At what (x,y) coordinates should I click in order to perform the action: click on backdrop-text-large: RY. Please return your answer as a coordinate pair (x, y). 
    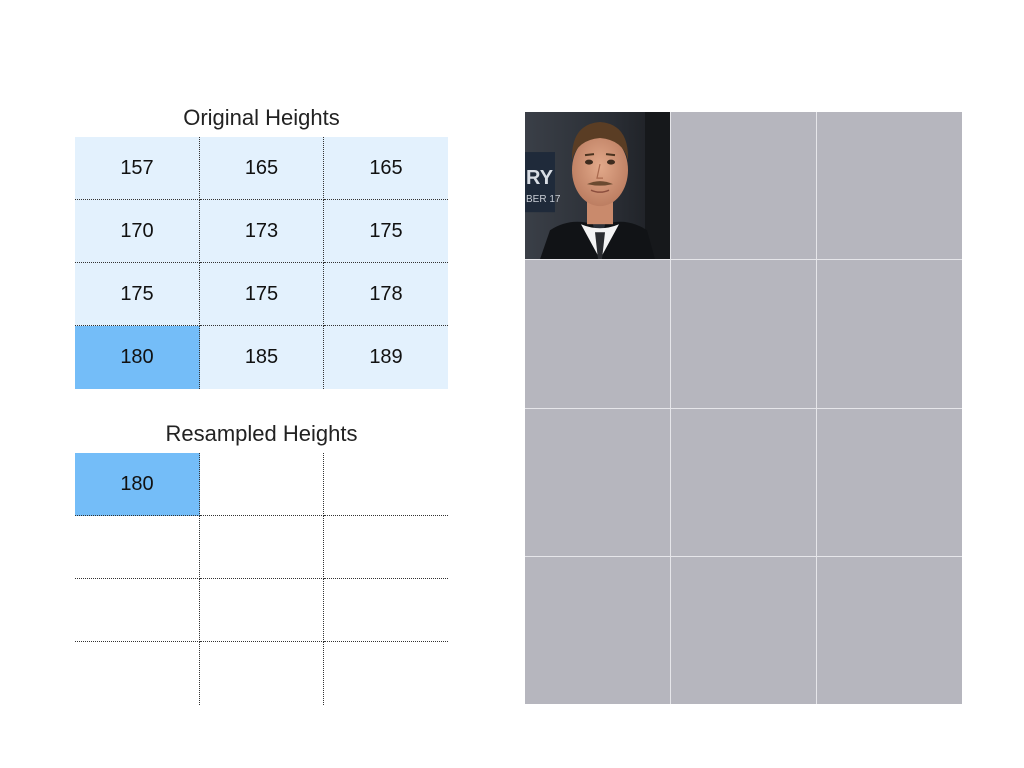
    Looking at the image, I should click on (540, 178).